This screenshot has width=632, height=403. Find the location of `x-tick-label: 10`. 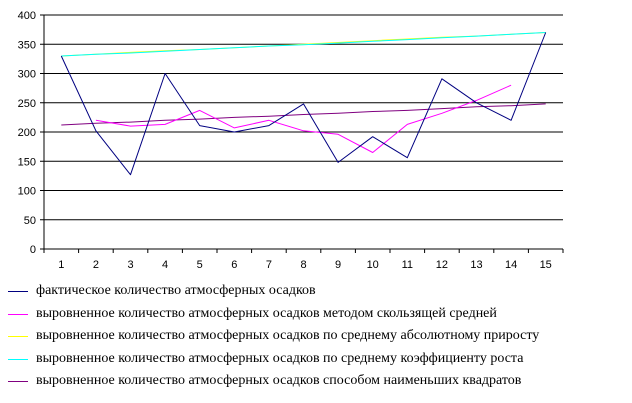

x-tick-label: 10 is located at coordinates (373, 265).